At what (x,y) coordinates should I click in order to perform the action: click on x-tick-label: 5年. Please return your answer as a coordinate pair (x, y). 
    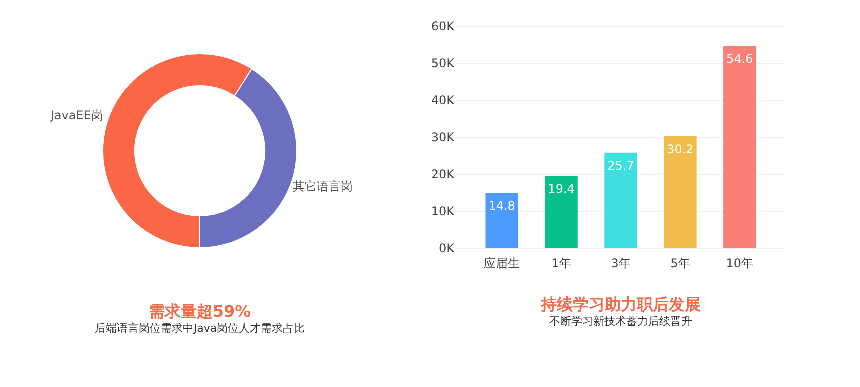
    Looking at the image, I should click on (680, 263).